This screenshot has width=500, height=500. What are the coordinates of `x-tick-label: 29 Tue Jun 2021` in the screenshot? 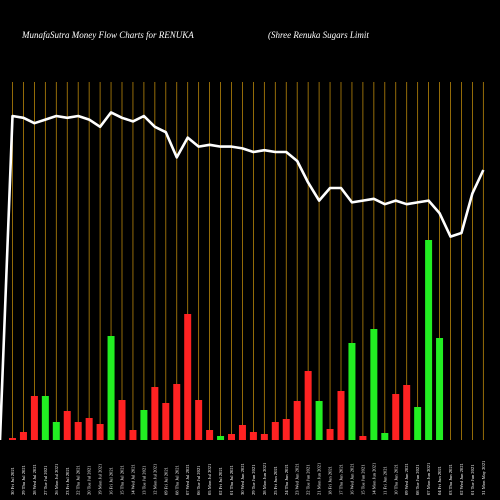 It's located at (253, 479).